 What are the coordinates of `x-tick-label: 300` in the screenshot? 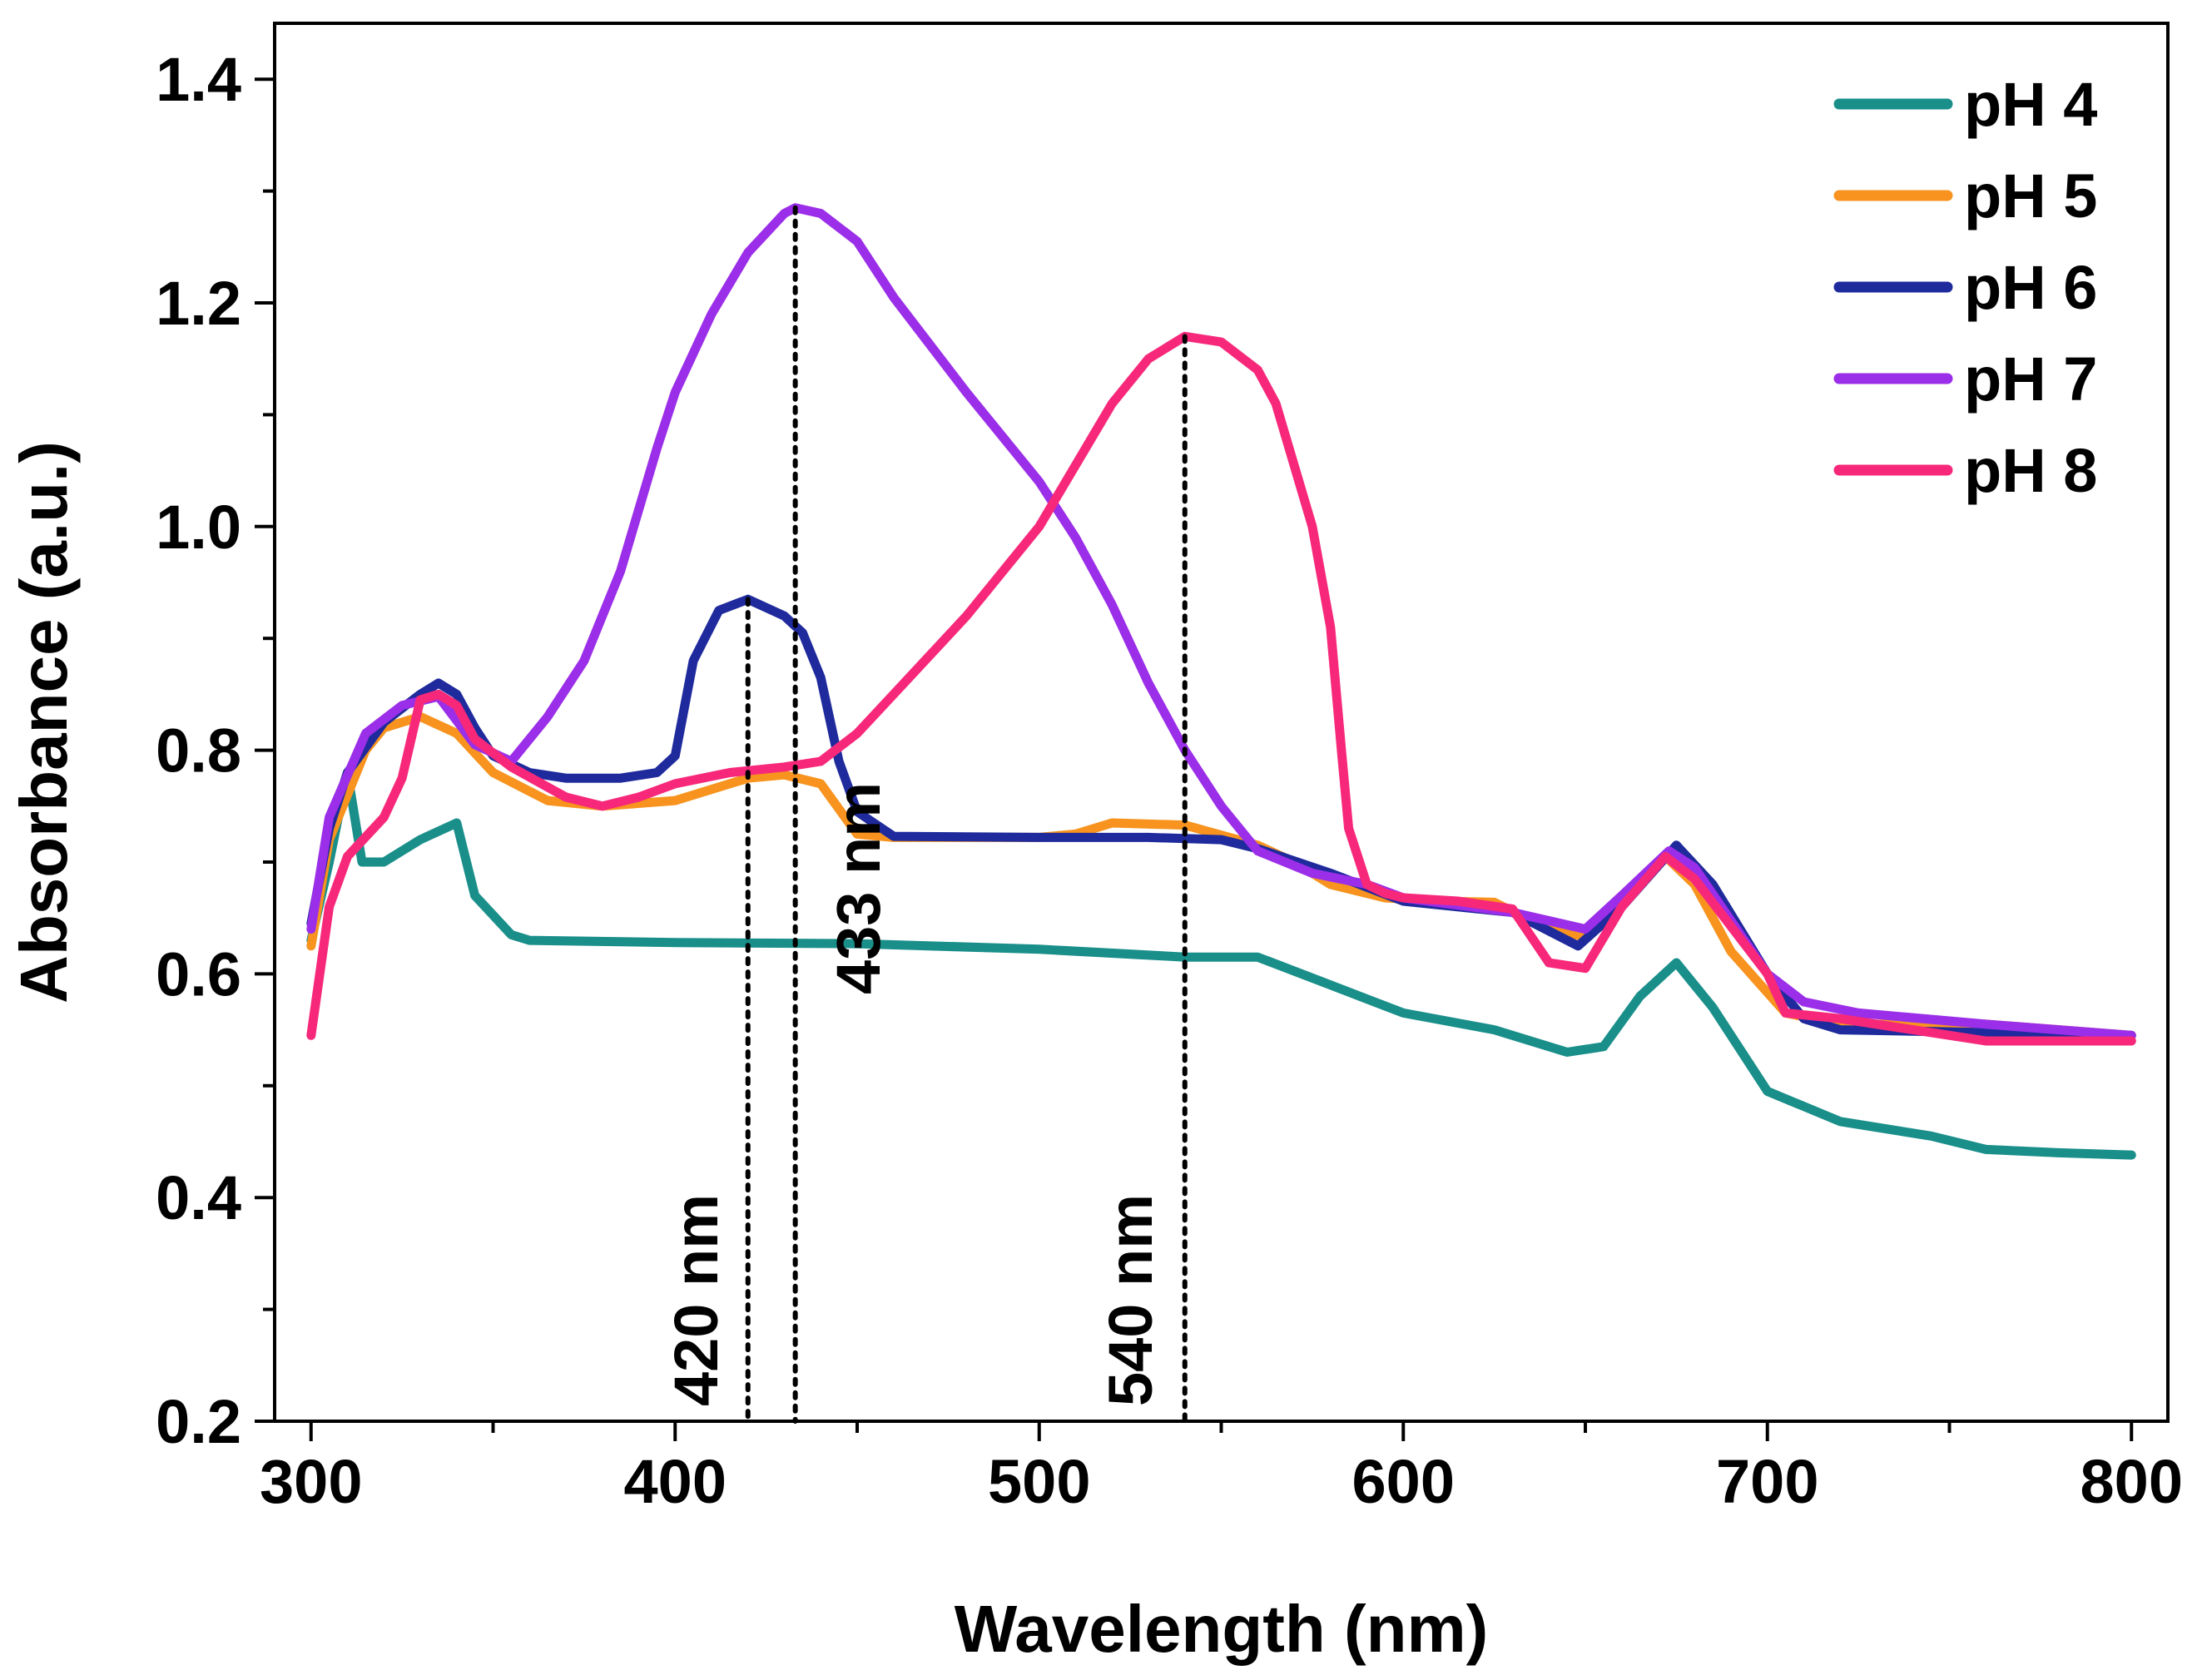 It's located at (311, 1481).